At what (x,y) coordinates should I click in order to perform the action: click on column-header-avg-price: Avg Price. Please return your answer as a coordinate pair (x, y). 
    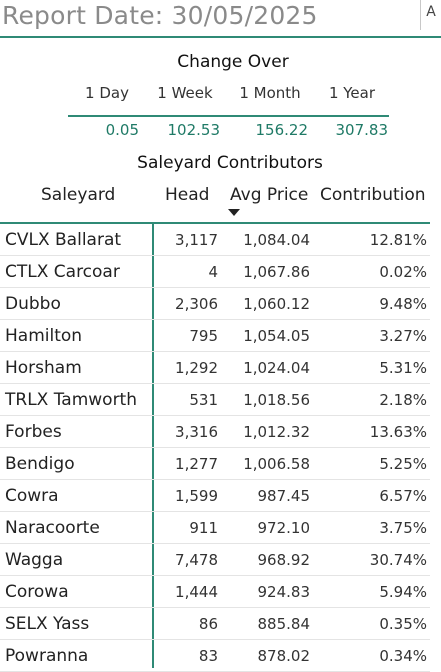
    Looking at the image, I should click on (269, 195).